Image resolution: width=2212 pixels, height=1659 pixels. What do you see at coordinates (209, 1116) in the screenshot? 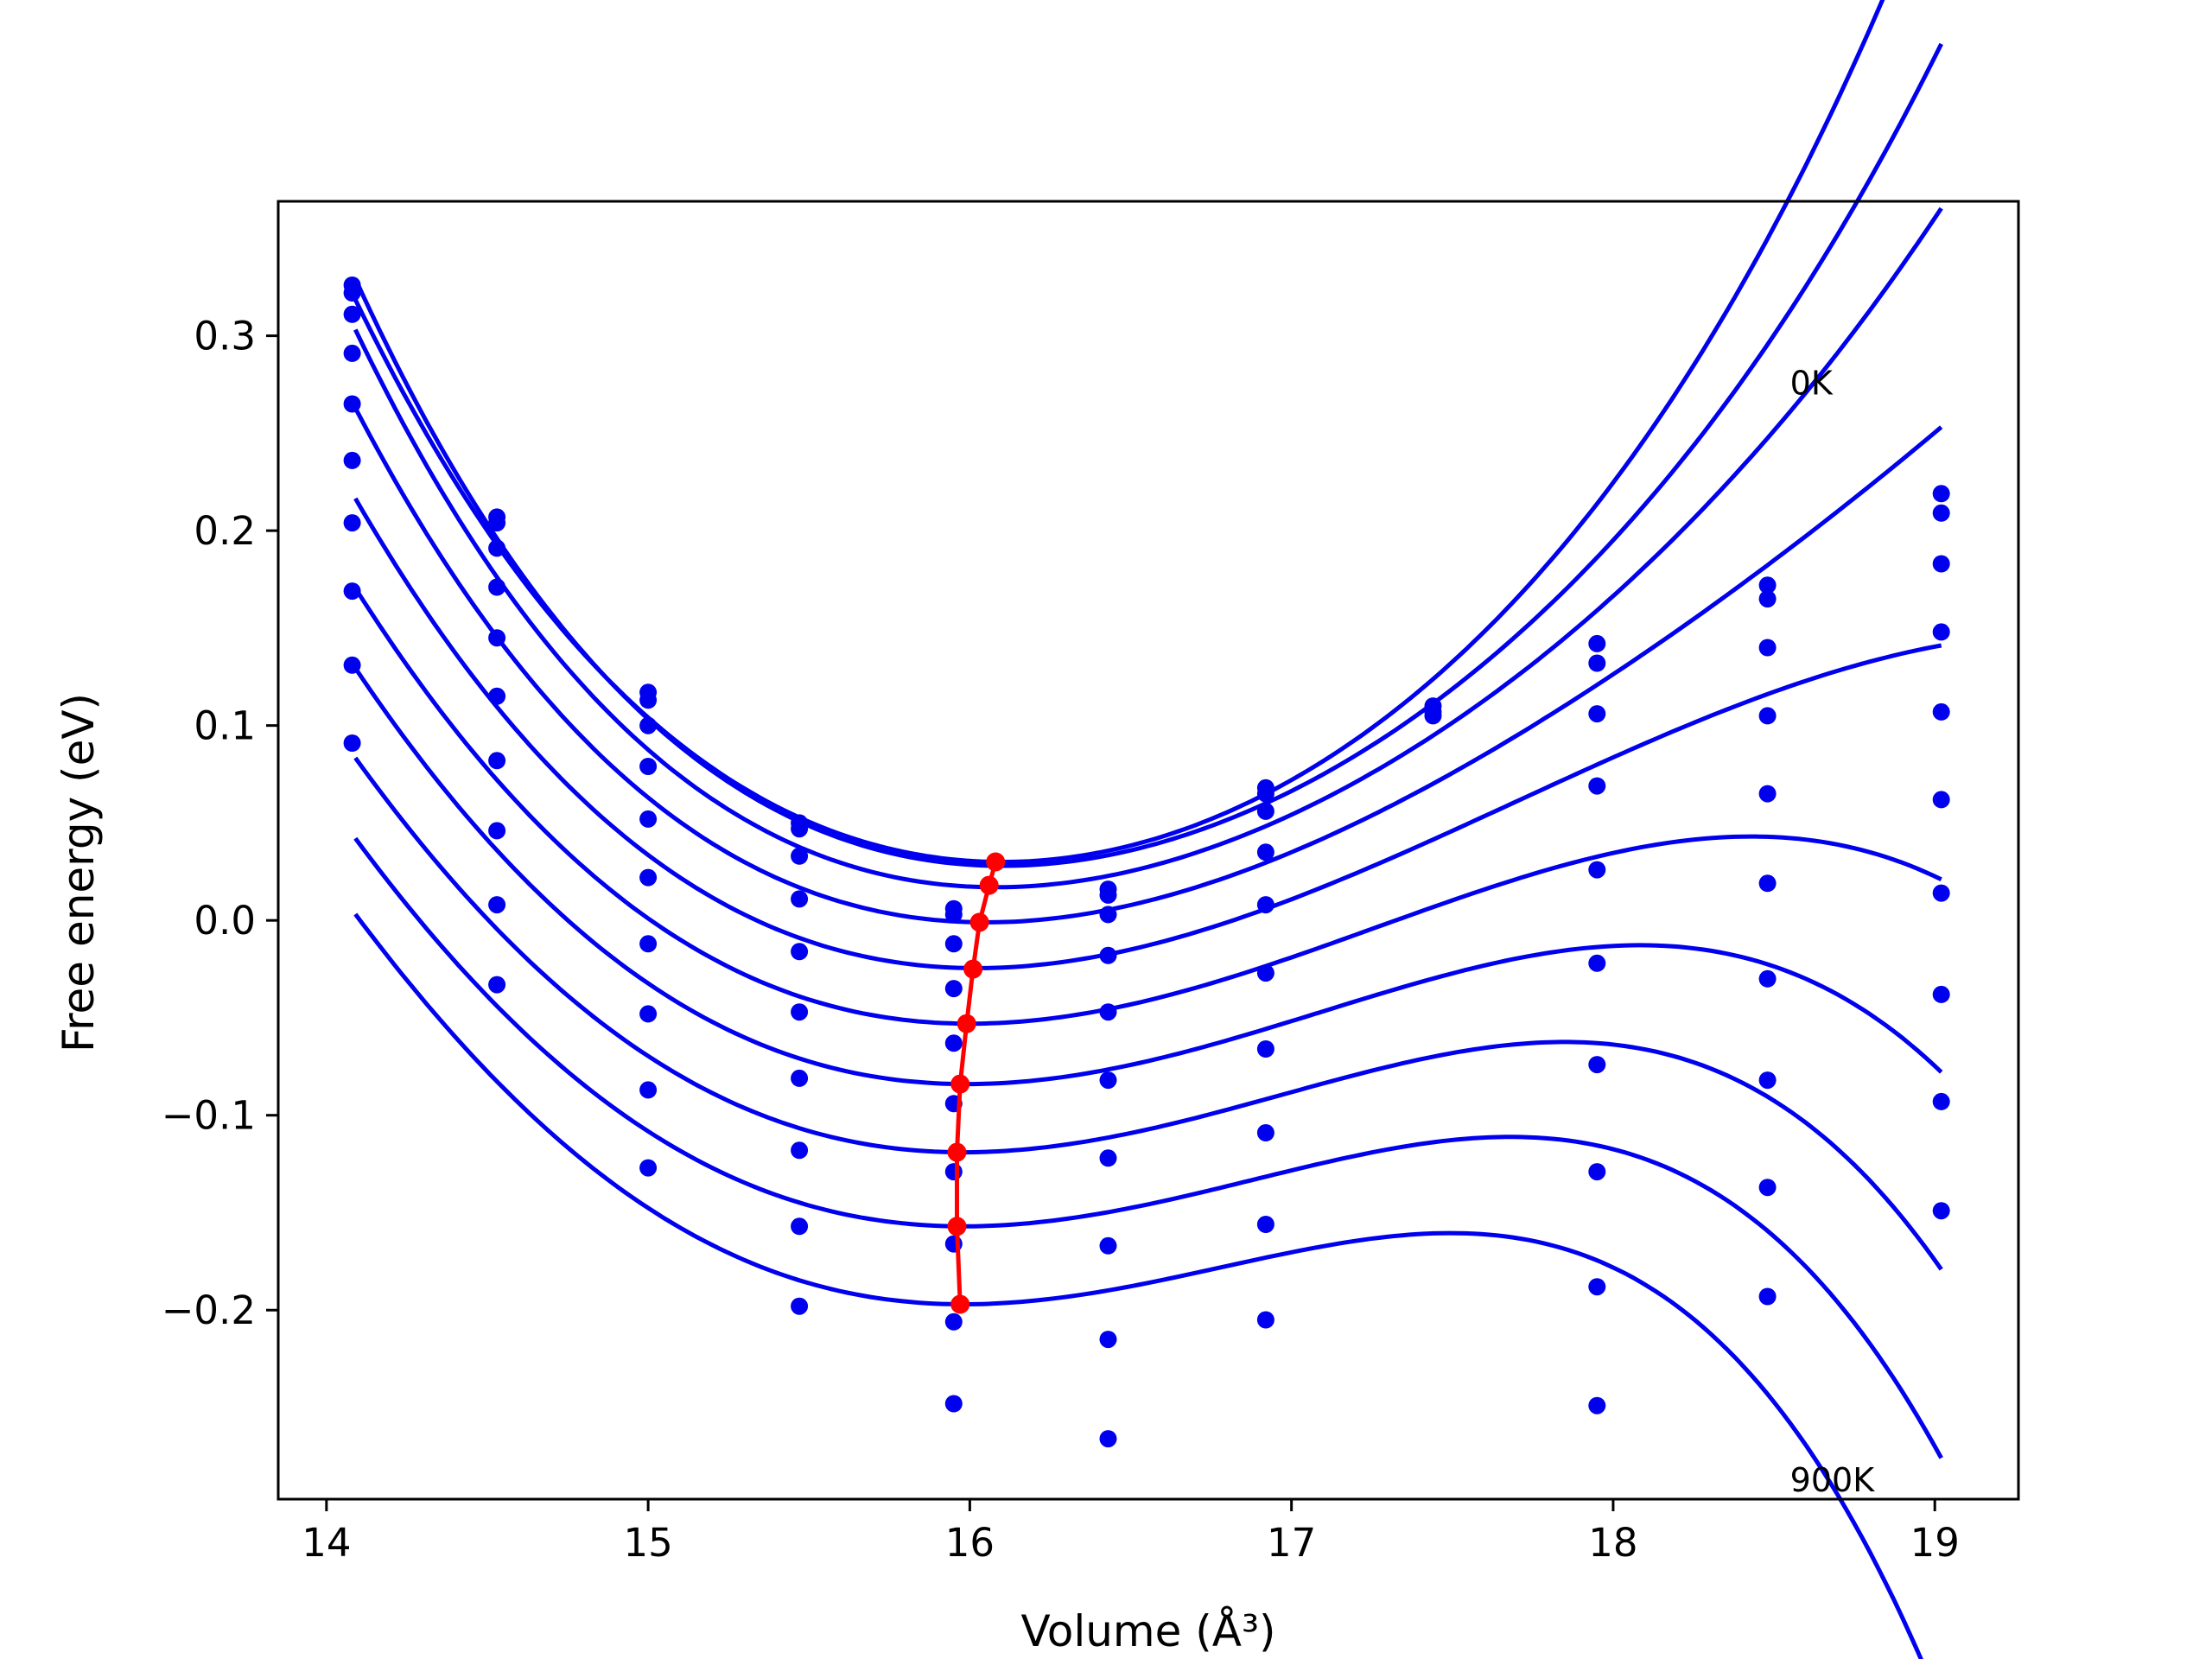
I see `y-tick-label-1: −0.1` at bounding box center [209, 1116].